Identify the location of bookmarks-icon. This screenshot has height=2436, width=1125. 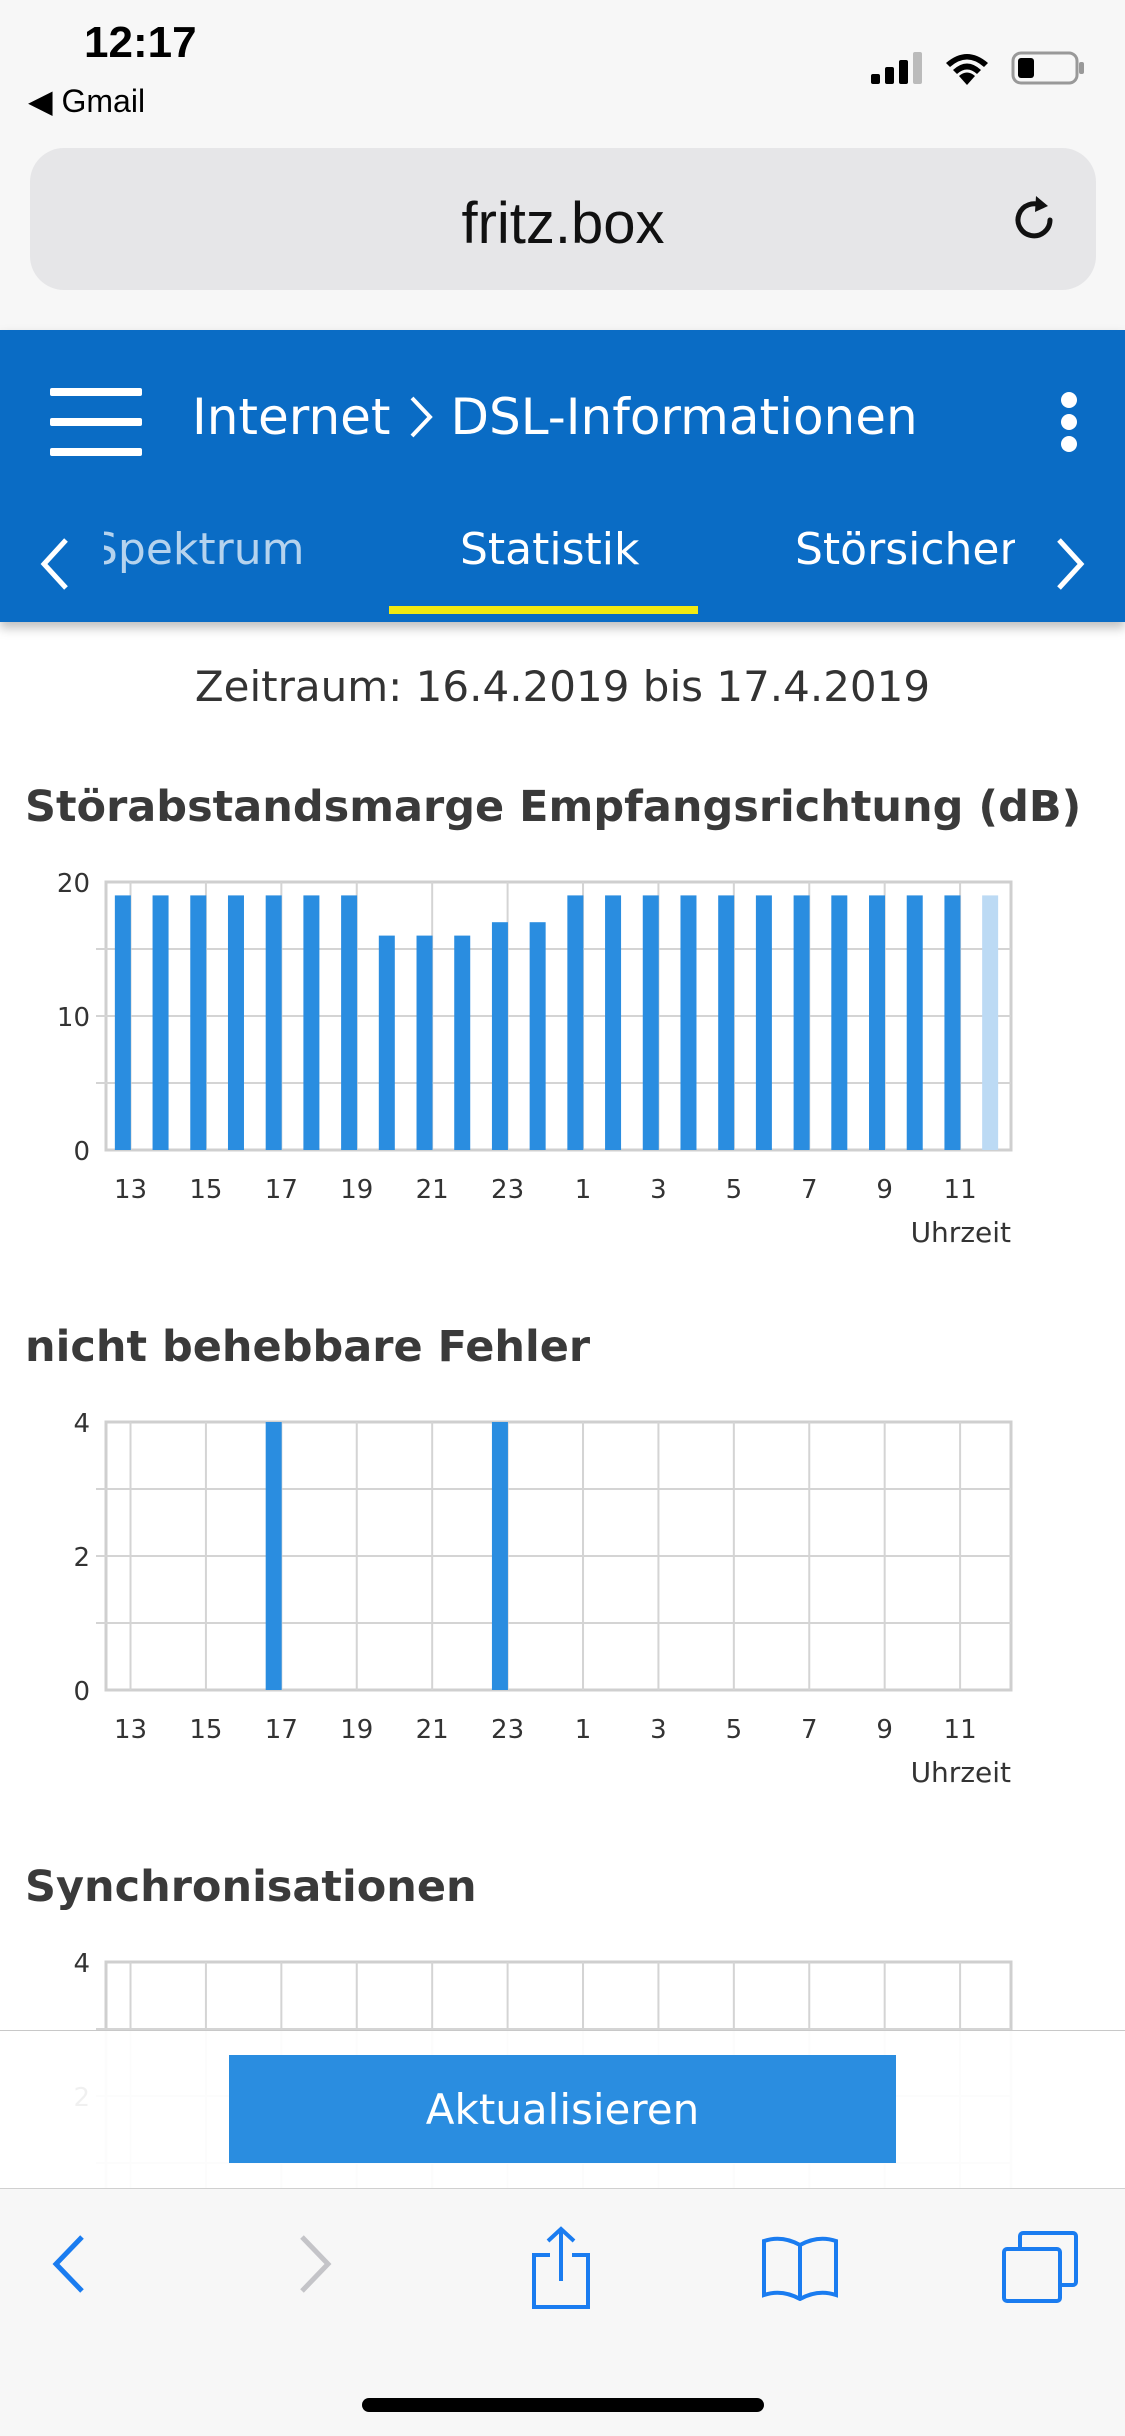
(800, 2267).